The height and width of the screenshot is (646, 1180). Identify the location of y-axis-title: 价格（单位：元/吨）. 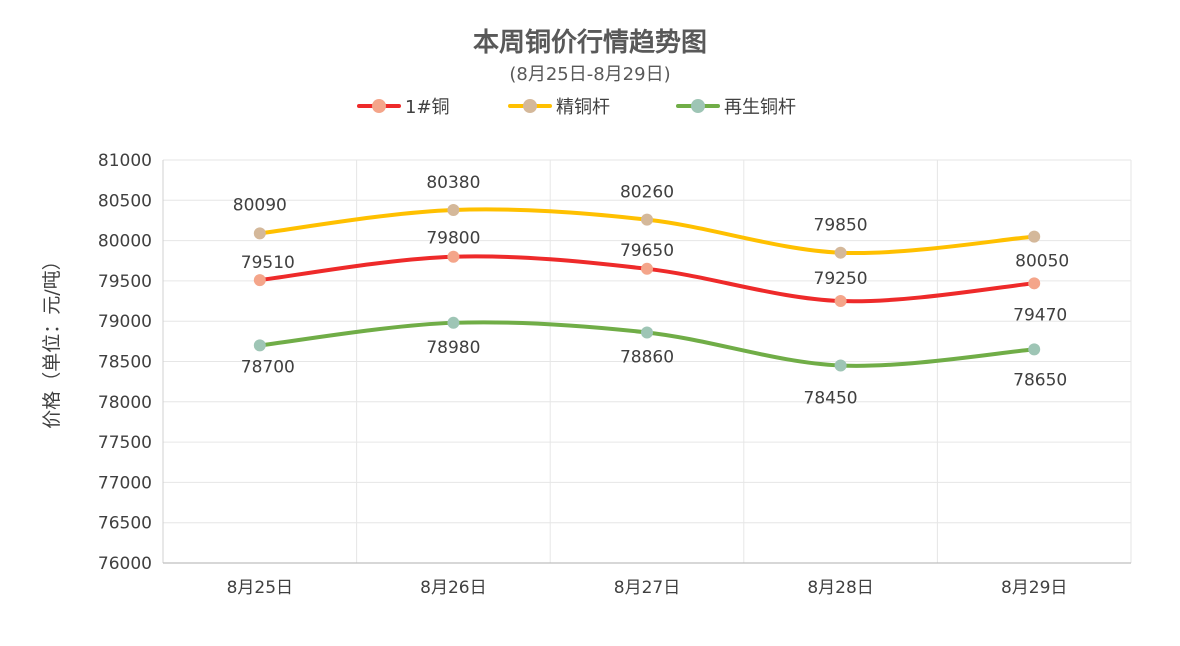
(52, 339).